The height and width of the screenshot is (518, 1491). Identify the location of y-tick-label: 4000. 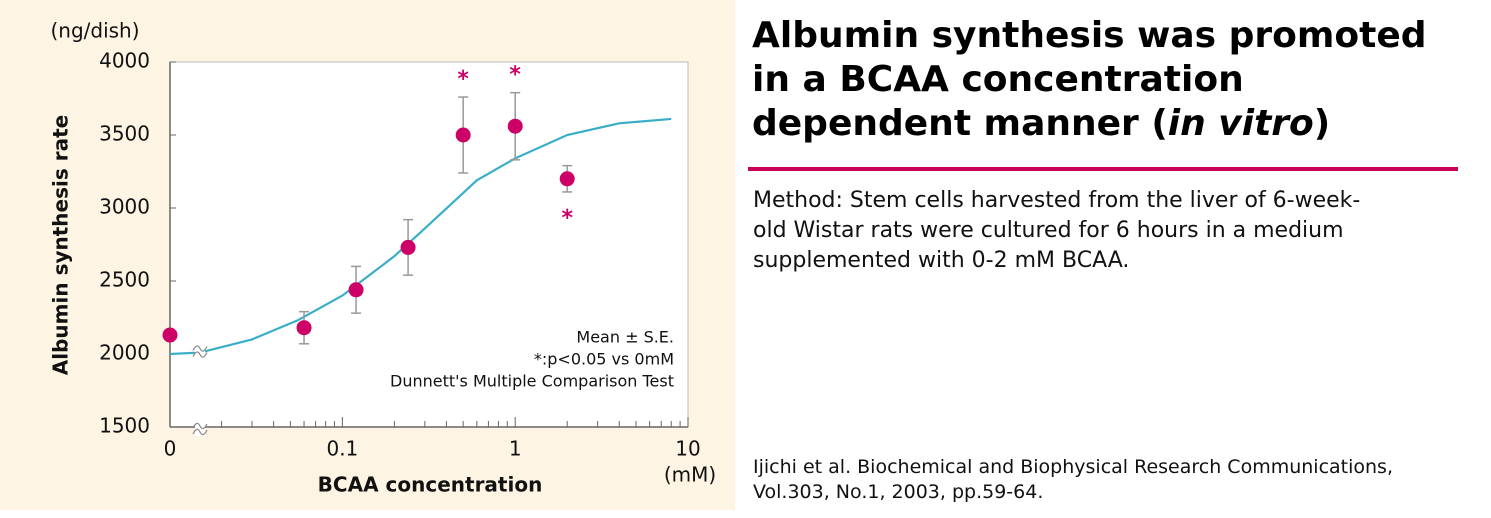
(124, 61).